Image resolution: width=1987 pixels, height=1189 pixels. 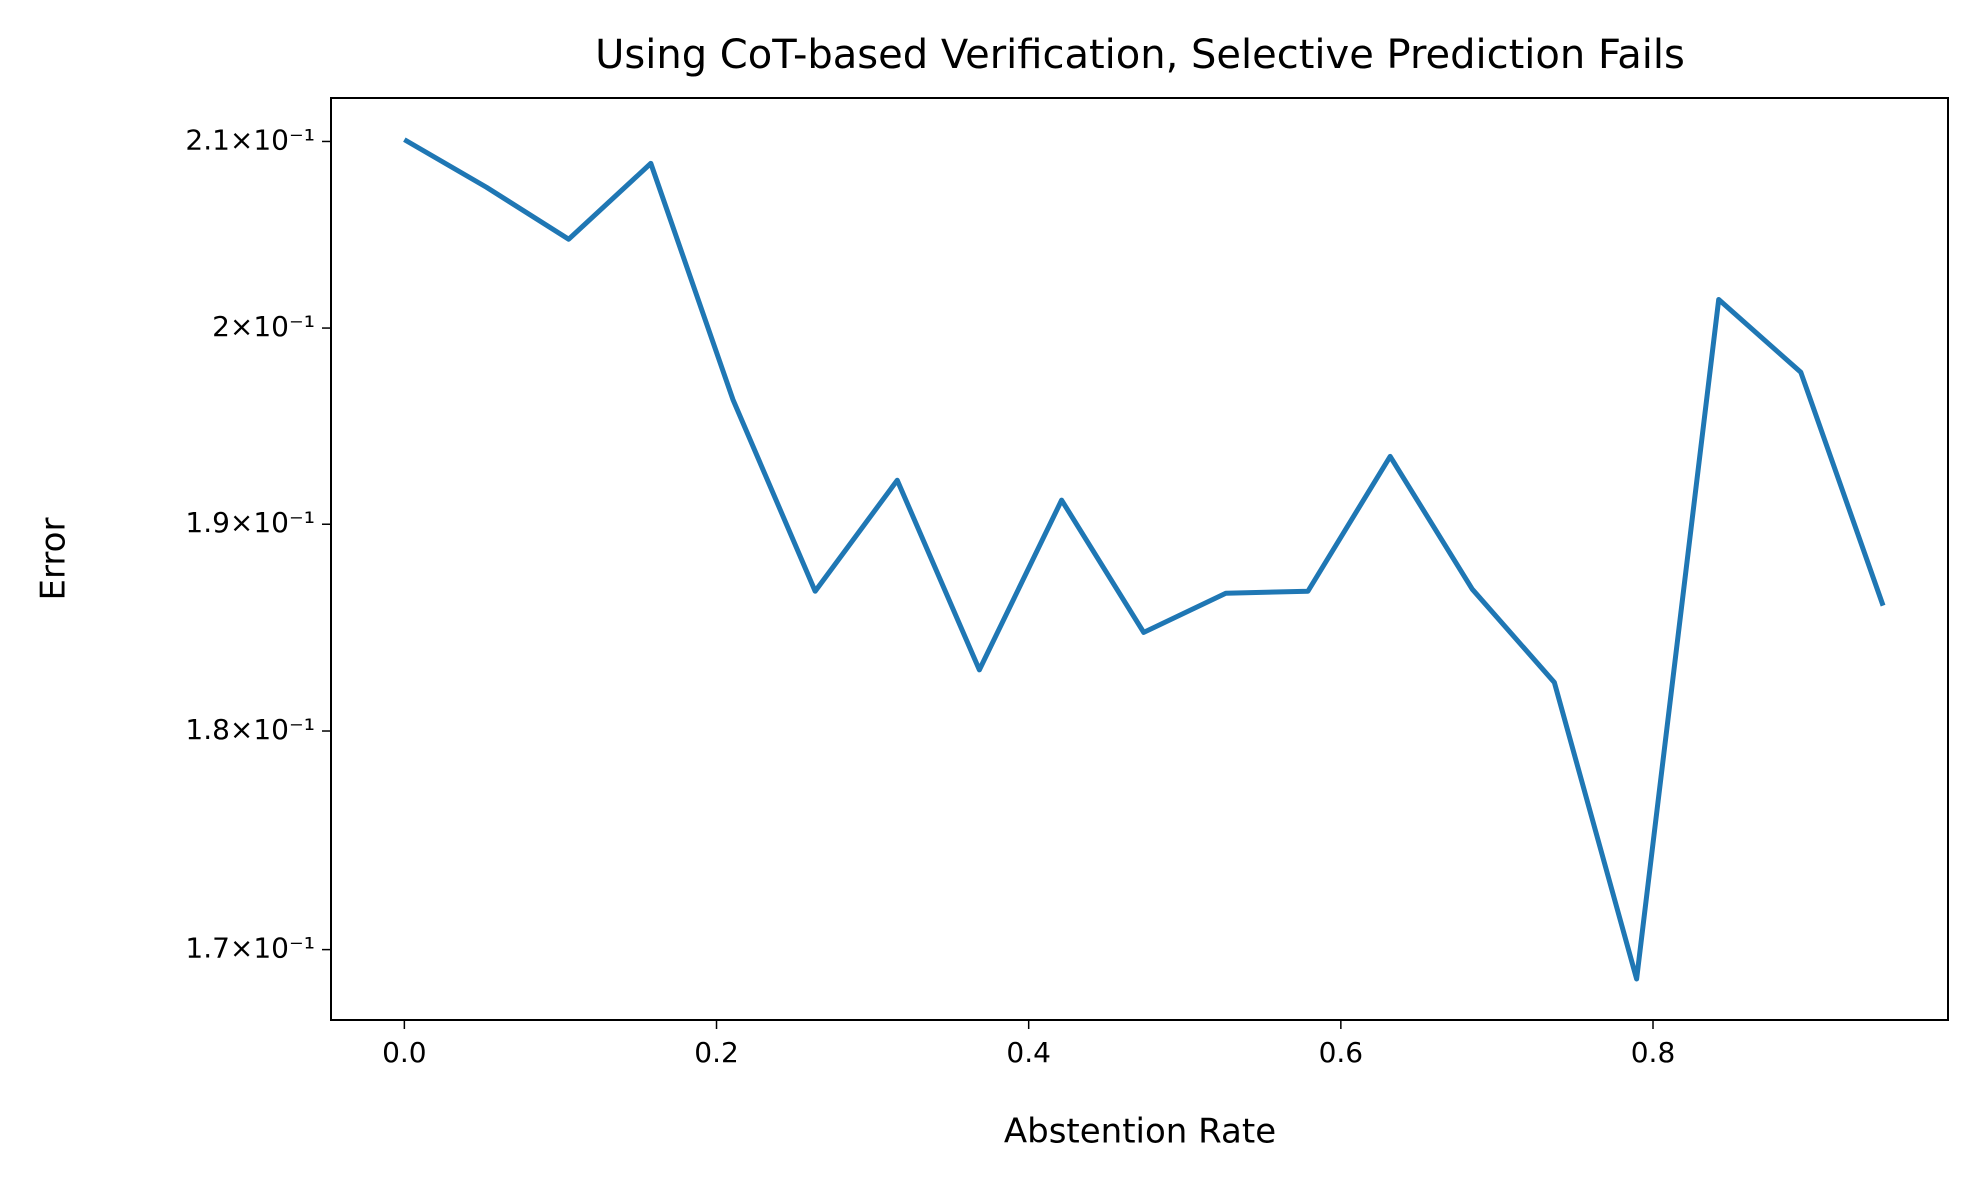 What do you see at coordinates (263, 326) in the screenshot?
I see `y-tick-label: 2×10⁻¹` at bounding box center [263, 326].